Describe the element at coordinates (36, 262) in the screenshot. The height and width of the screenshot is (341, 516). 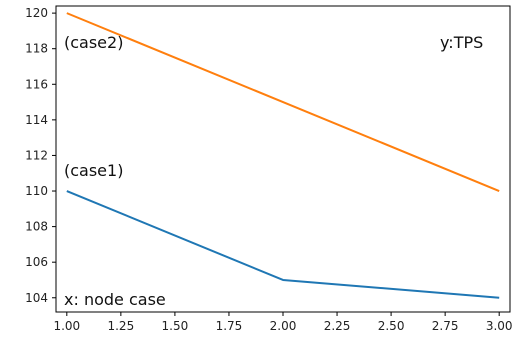
I see `y-tick-label: 106` at that location.